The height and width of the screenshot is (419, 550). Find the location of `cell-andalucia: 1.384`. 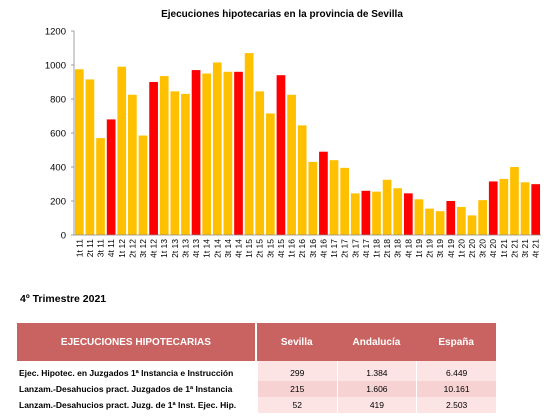

cell-andalucia: 1.384 is located at coordinates (376, 371).